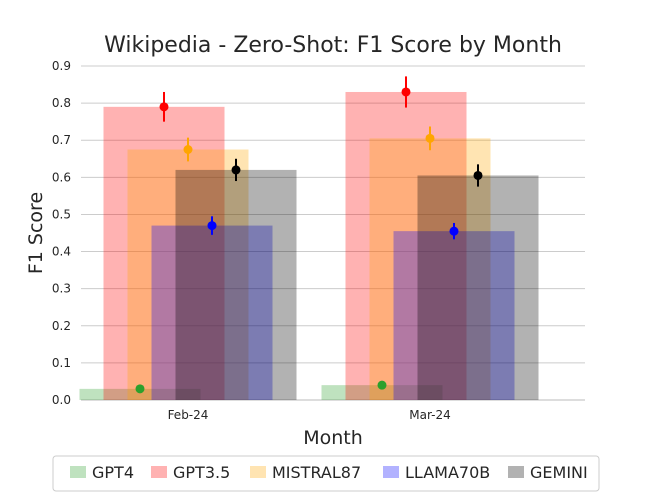 Image resolution: width=650 pixels, height=504 pixels. What do you see at coordinates (61, 140) in the screenshot?
I see `y-tick-label: 0.7` at bounding box center [61, 140].